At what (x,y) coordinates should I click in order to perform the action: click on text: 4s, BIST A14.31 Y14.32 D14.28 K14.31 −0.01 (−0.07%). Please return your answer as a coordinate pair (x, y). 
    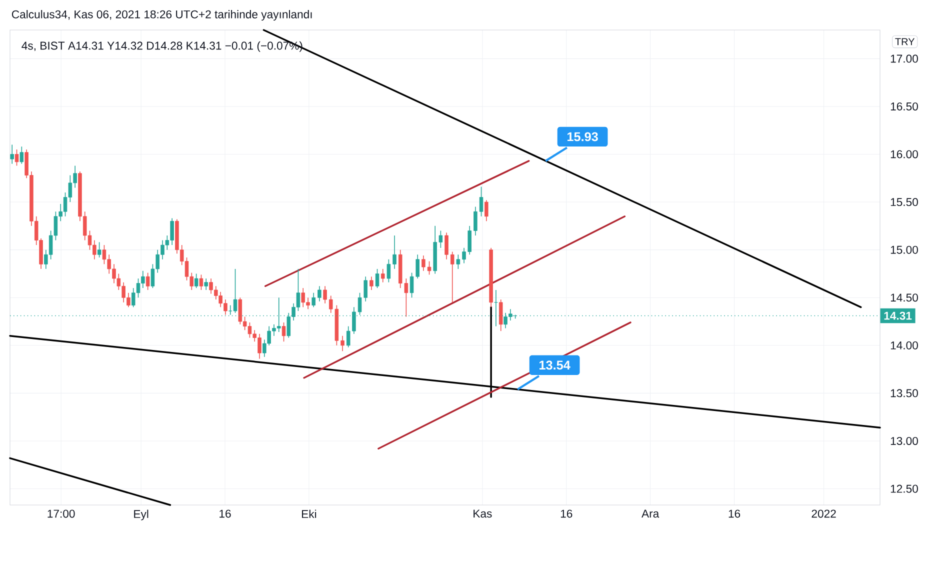
    Looking at the image, I should click on (162, 46).